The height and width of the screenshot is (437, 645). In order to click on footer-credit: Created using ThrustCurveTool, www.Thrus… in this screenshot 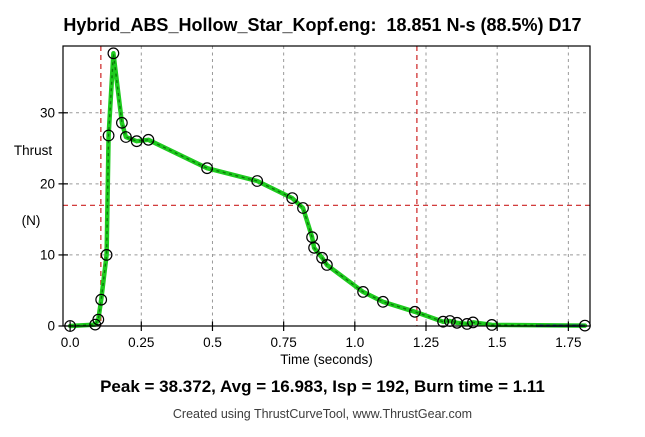, I will do `click(322, 414)`.